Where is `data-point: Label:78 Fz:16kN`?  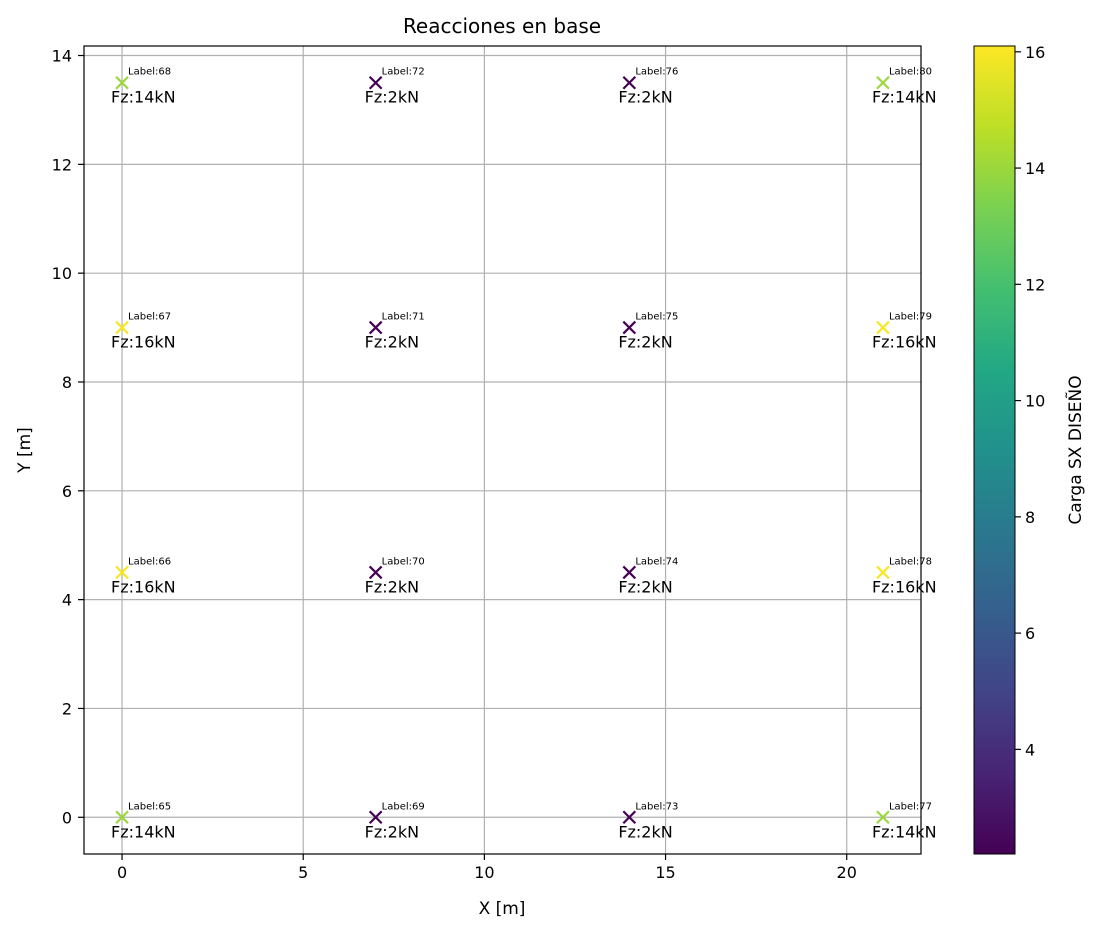 data-point: Label:78 Fz:16kN is located at coordinates (904, 576).